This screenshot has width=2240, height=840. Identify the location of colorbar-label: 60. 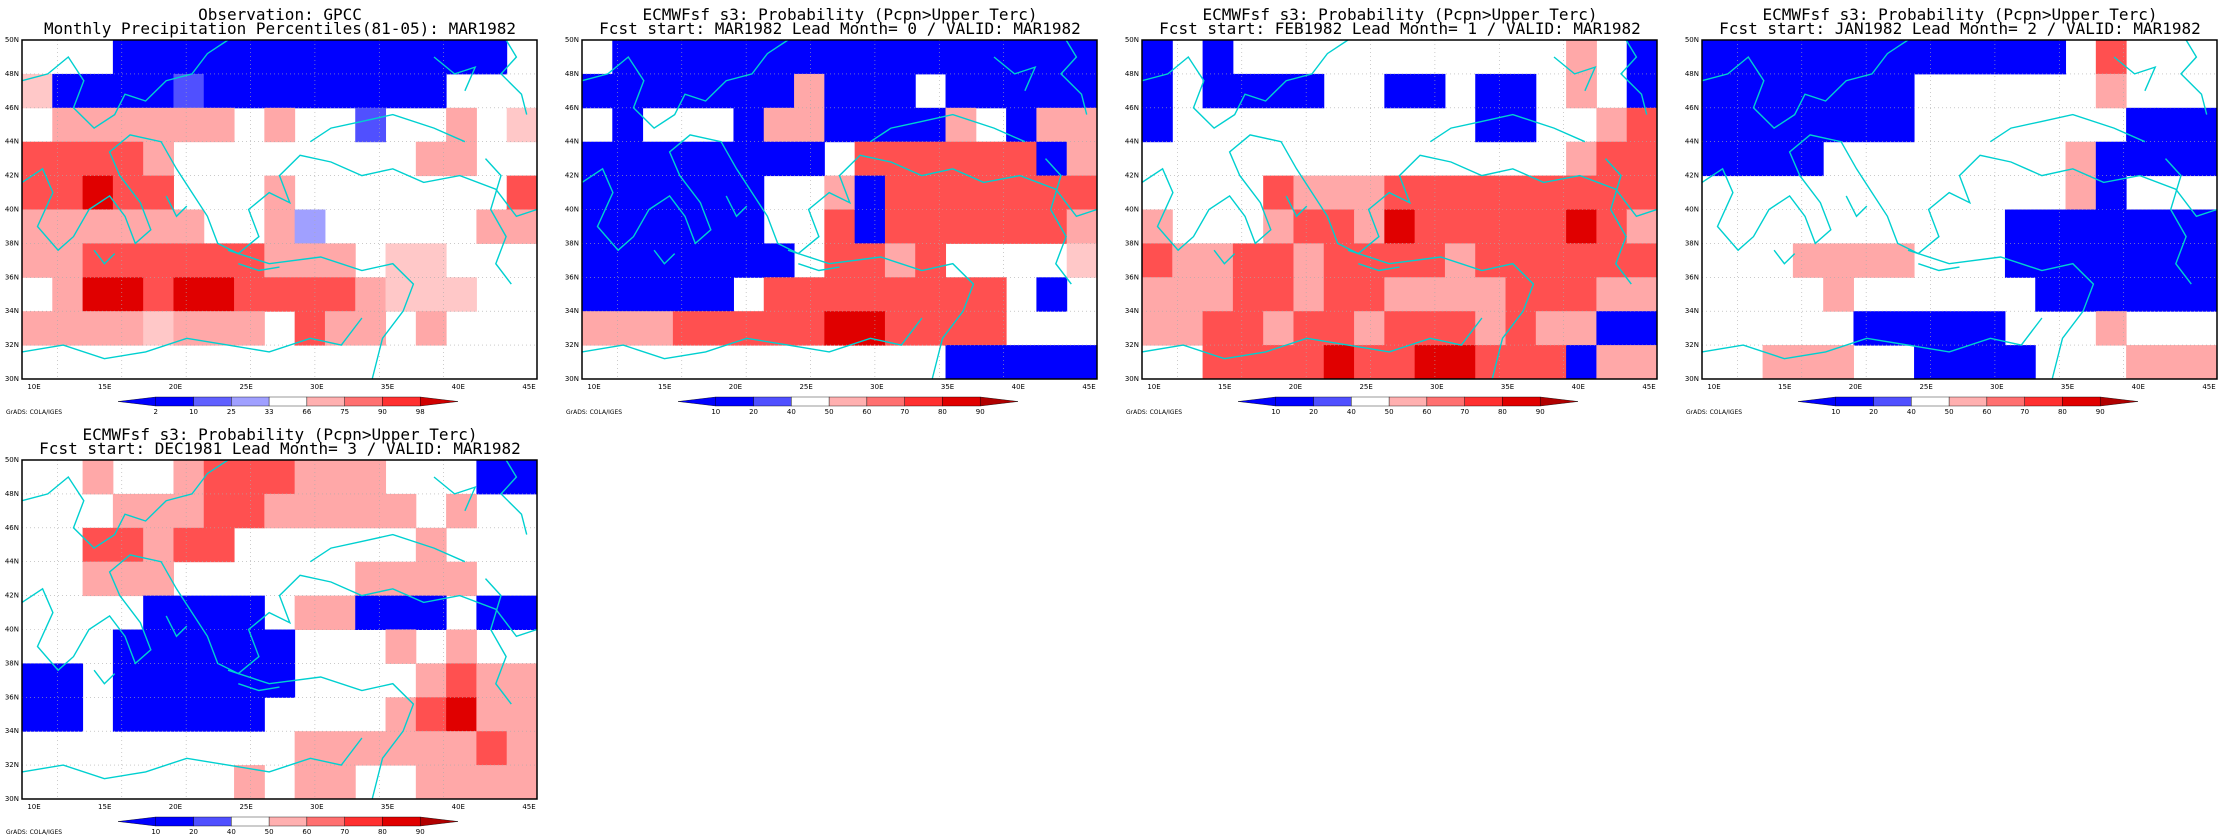
(1986, 412).